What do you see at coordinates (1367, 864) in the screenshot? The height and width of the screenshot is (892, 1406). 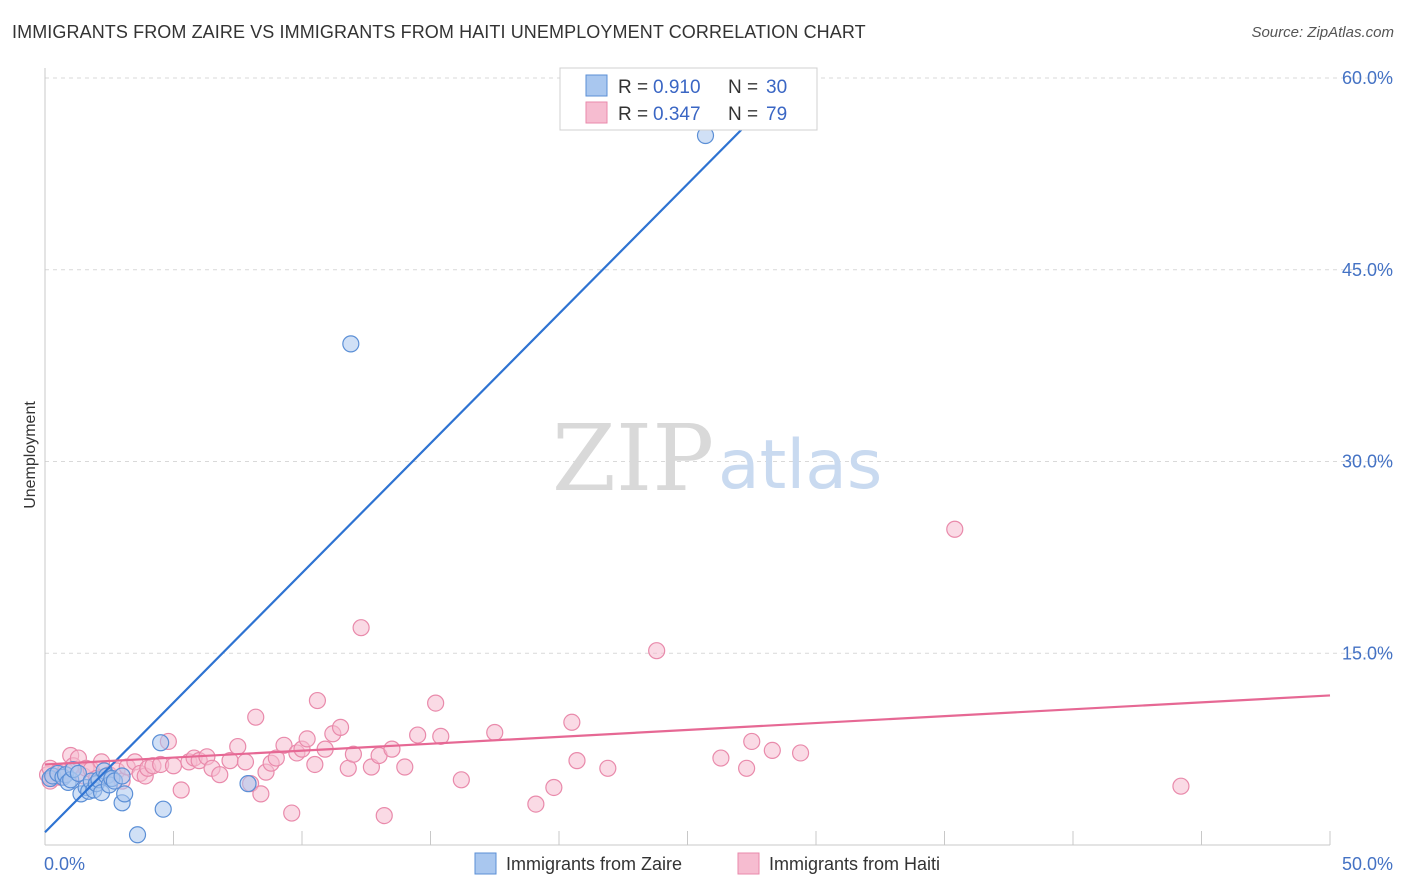 I see `x-tick-label: 50.0%` at bounding box center [1367, 864].